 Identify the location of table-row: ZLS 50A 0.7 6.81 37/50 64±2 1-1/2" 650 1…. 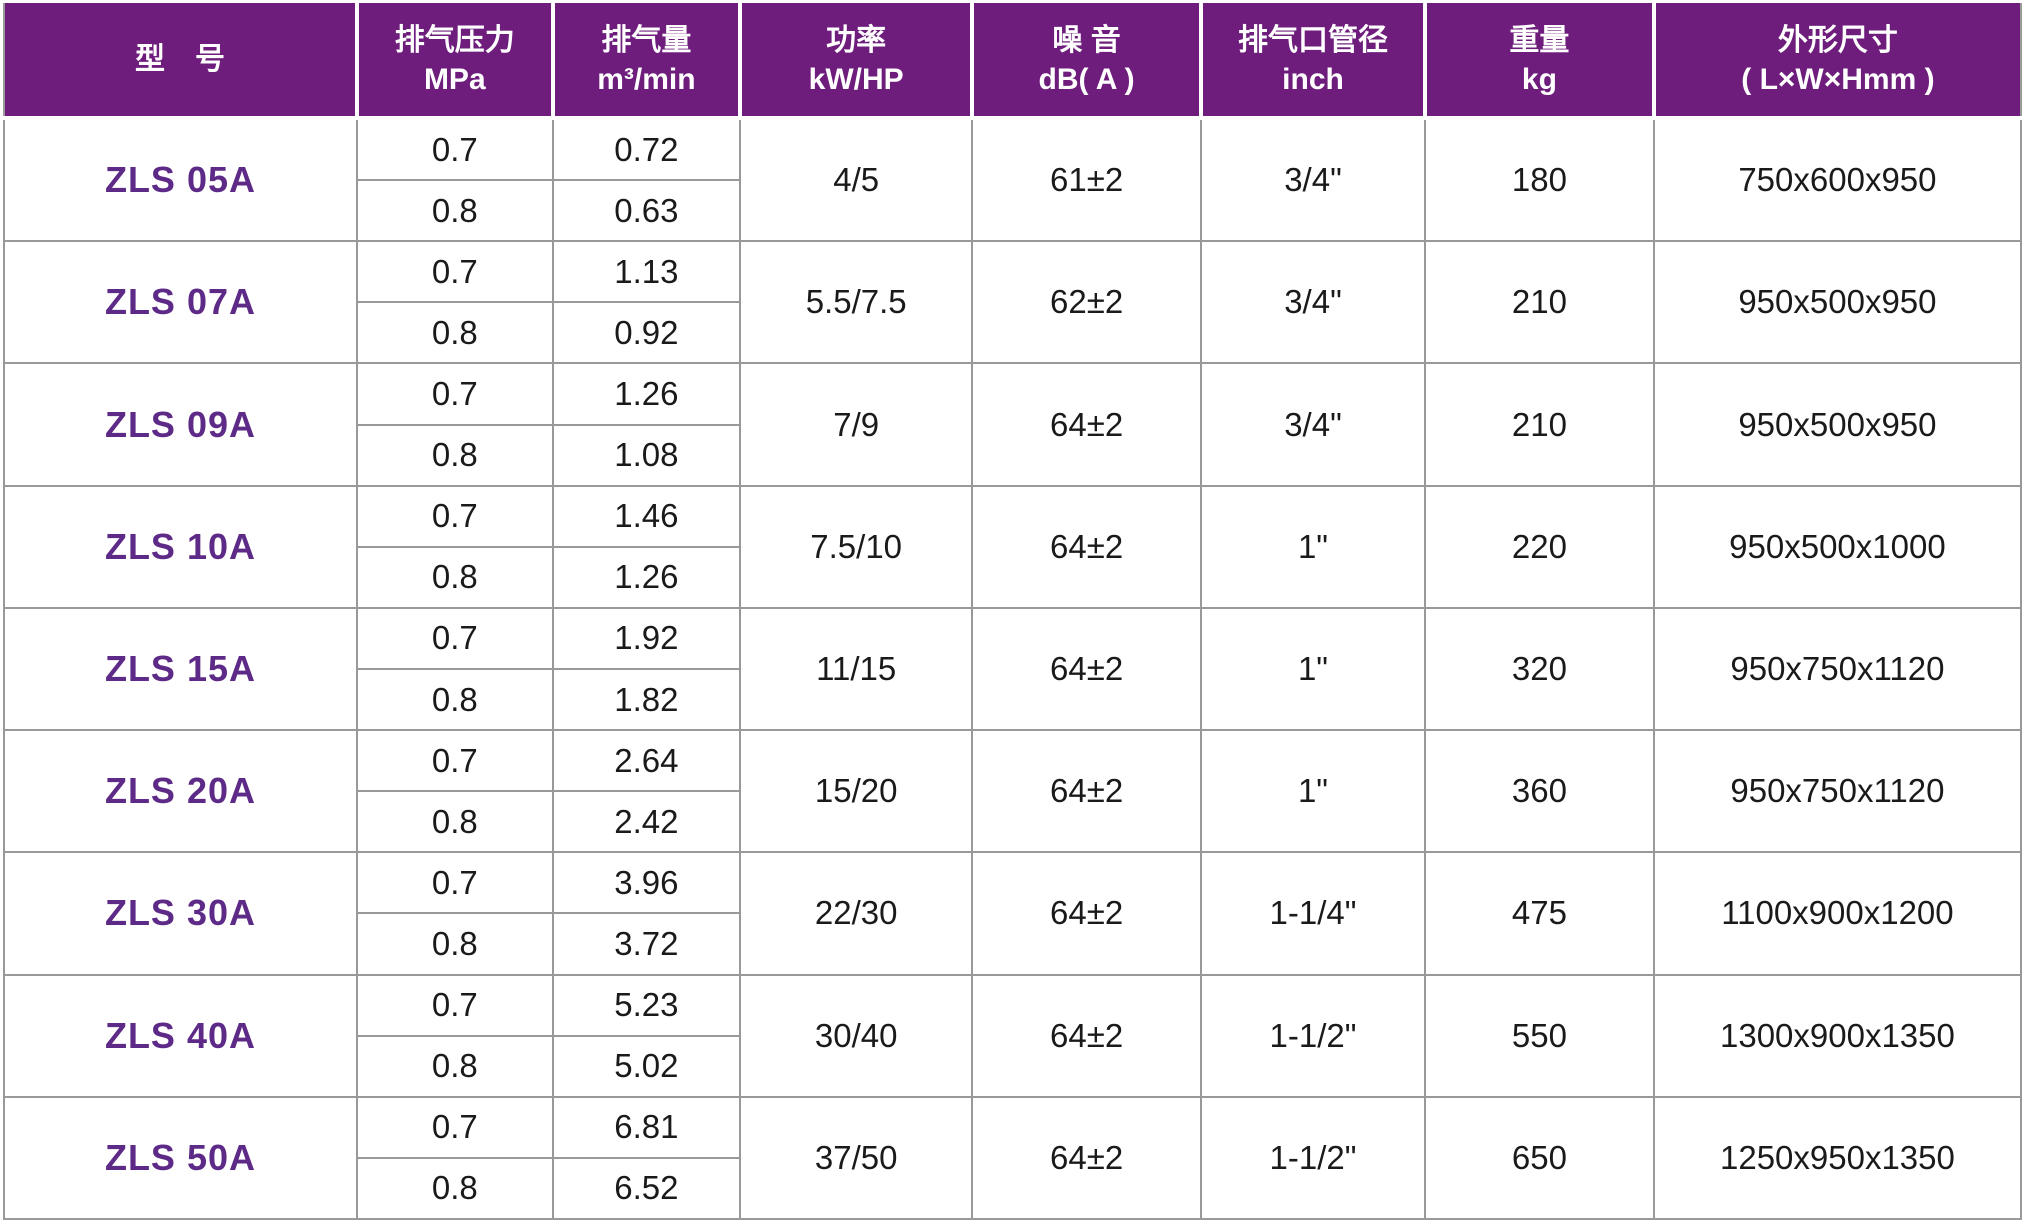
(1013, 1158).